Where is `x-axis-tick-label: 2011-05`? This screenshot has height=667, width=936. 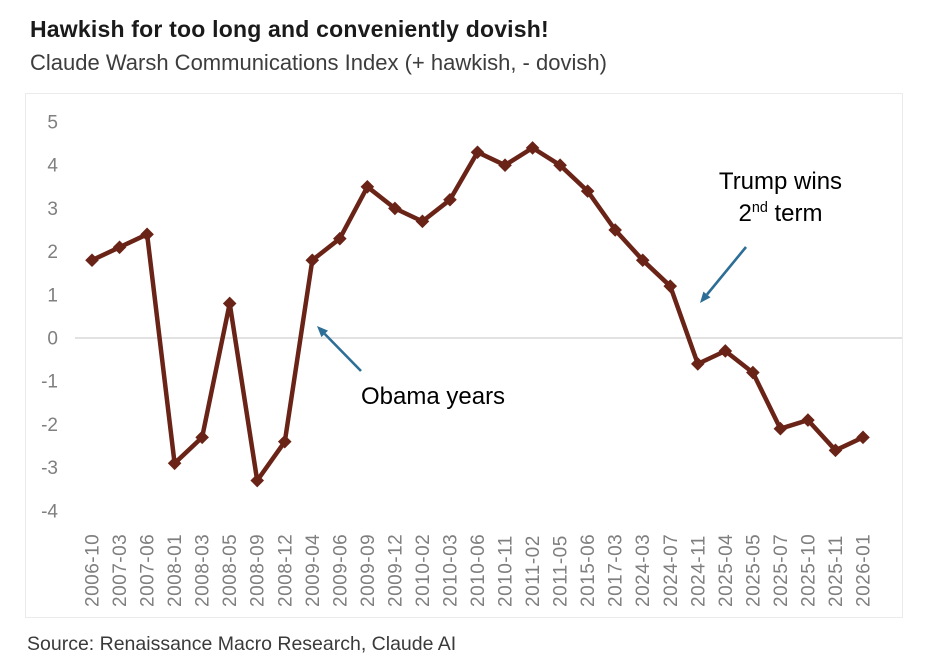
x-axis-tick-label: 2011-05 is located at coordinates (561, 571).